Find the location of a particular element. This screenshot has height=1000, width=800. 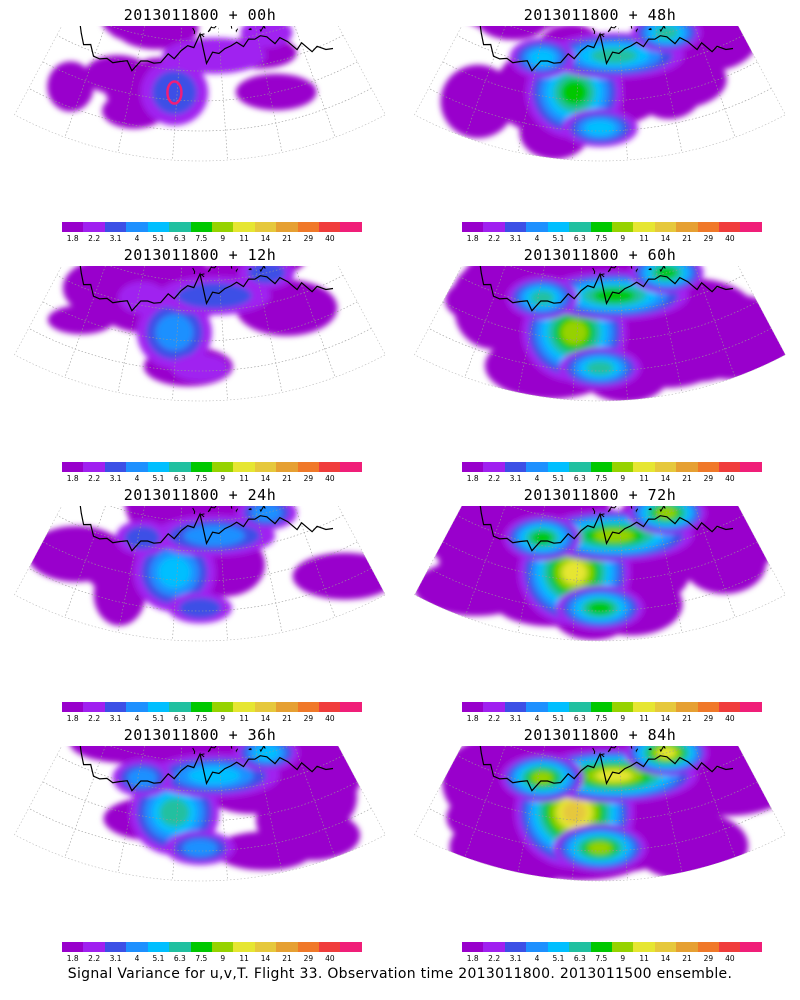

graticule is located at coordinates (600, 333).